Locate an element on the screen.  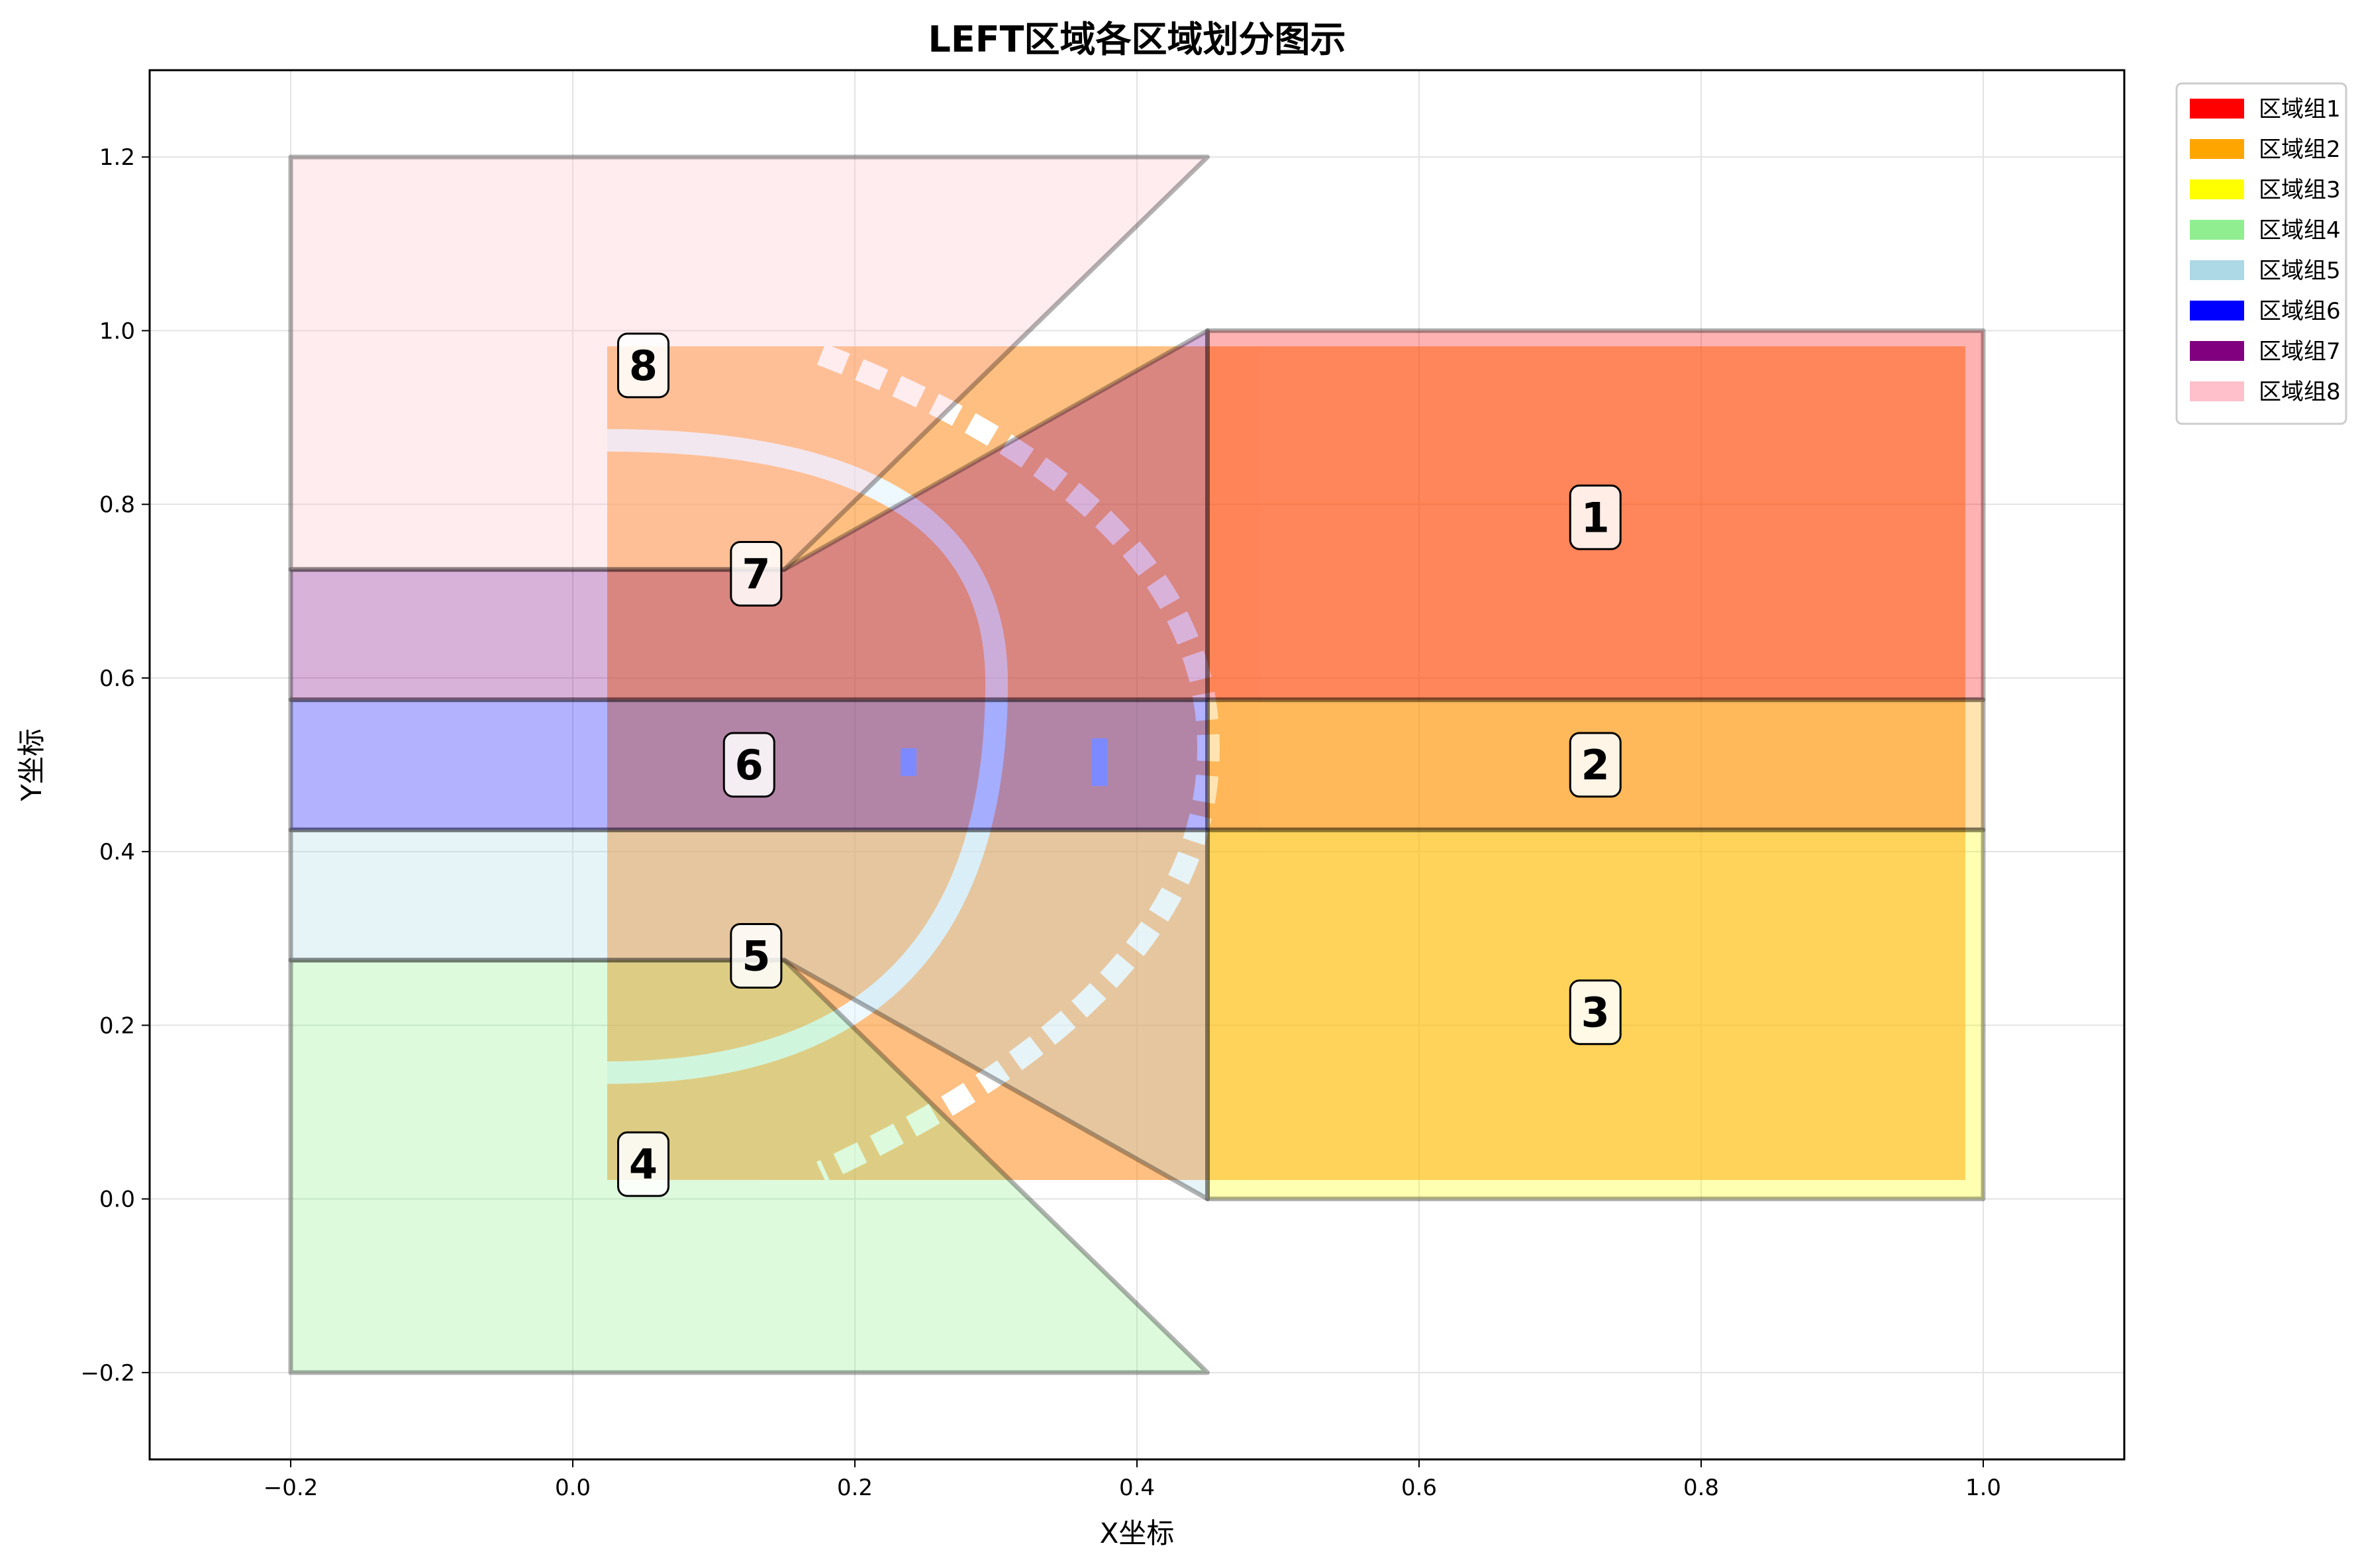
x-tick-label: 0.4 is located at coordinates (1137, 1488).